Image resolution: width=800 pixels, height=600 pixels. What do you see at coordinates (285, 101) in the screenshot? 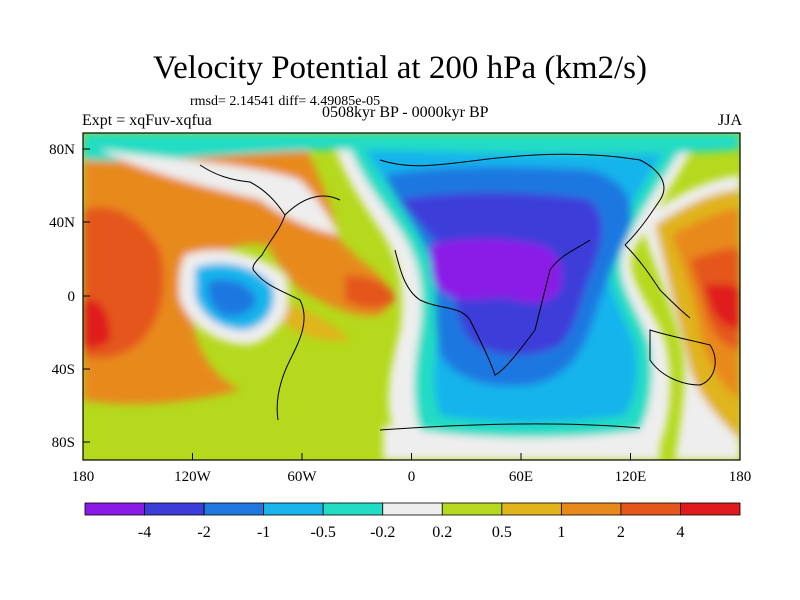
I see `stats-text: rmsd= 2.14541 diff= 4.49085e-05` at bounding box center [285, 101].